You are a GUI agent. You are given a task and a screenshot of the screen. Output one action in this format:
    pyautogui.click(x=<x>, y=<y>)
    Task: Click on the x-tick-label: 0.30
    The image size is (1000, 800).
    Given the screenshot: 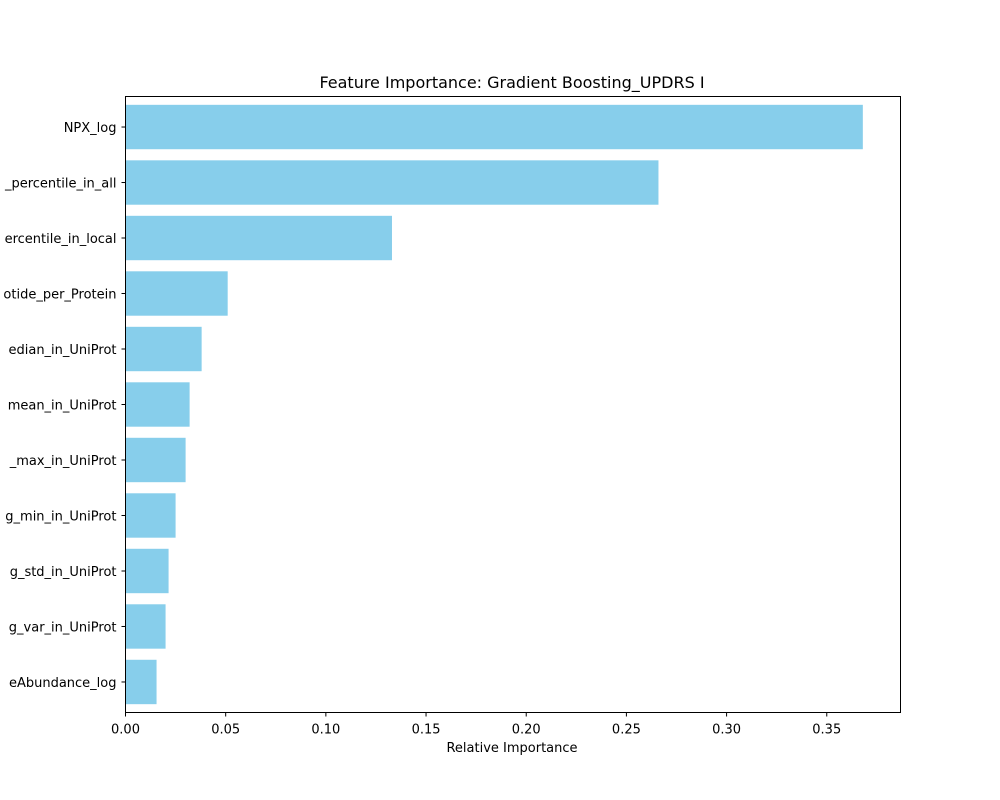 What is the action you would take?
    pyautogui.click(x=726, y=730)
    